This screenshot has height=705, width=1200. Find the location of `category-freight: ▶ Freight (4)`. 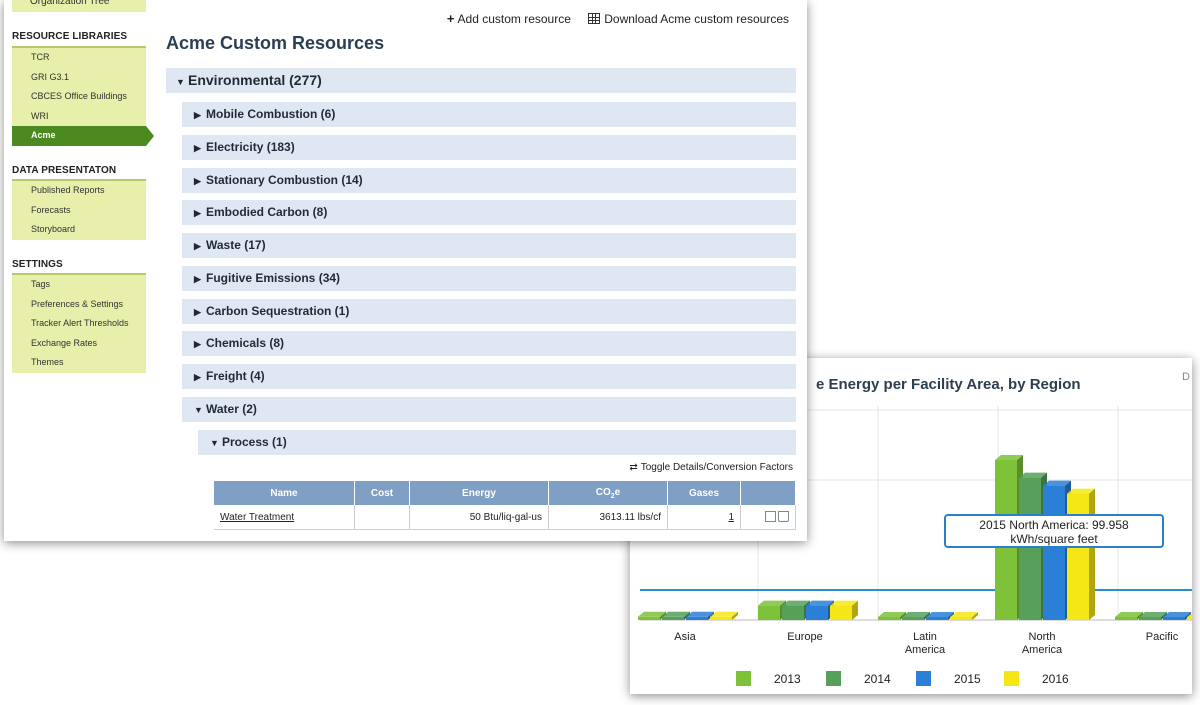

category-freight: ▶ Freight (4) is located at coordinates (489, 376).